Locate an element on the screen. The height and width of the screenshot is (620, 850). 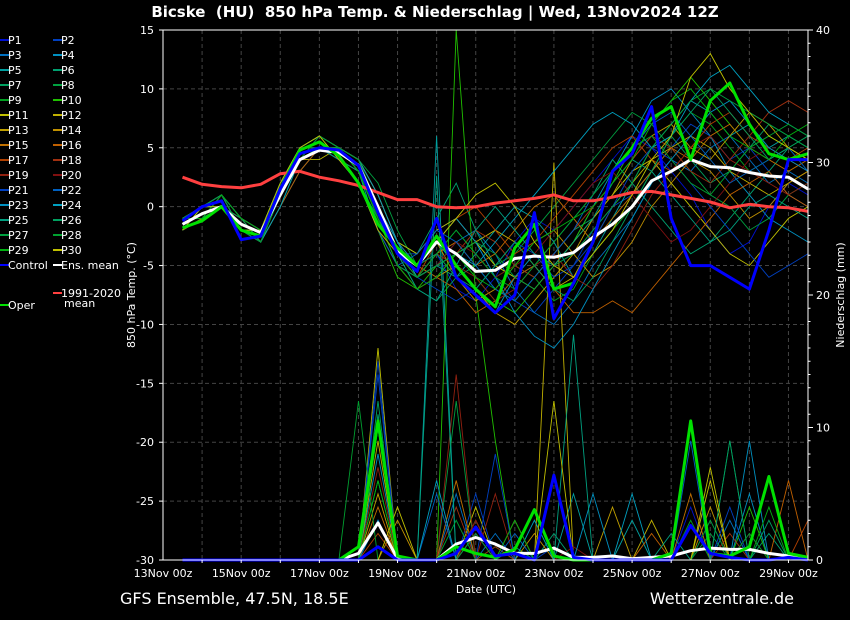
legend-label-P1: P1 is located at coordinates (15, 40).